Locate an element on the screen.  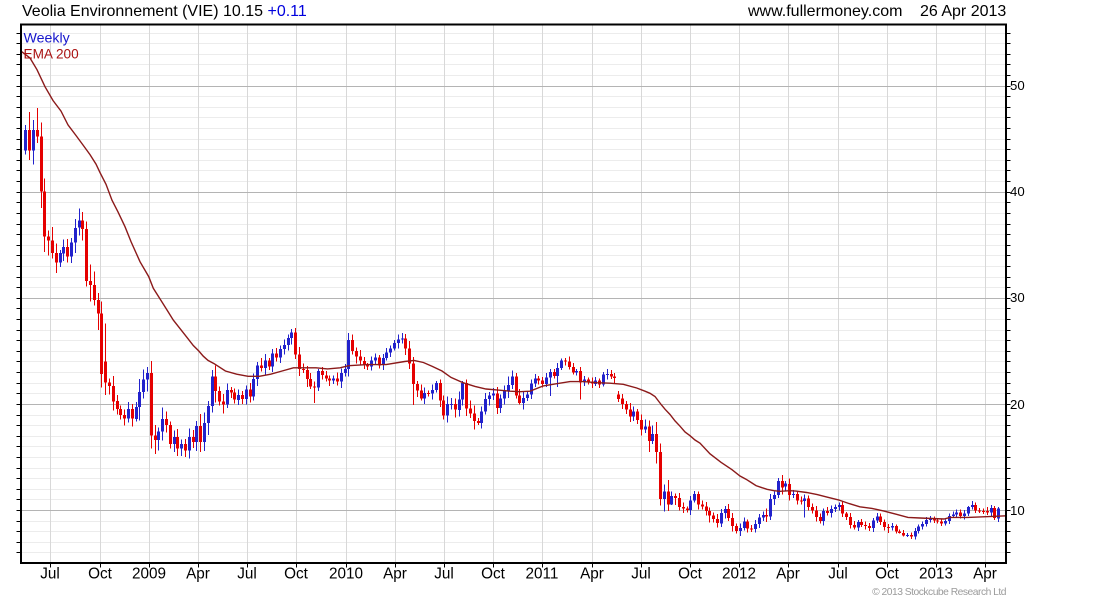
svg-text: 50 is located at coordinates (1017, 85).